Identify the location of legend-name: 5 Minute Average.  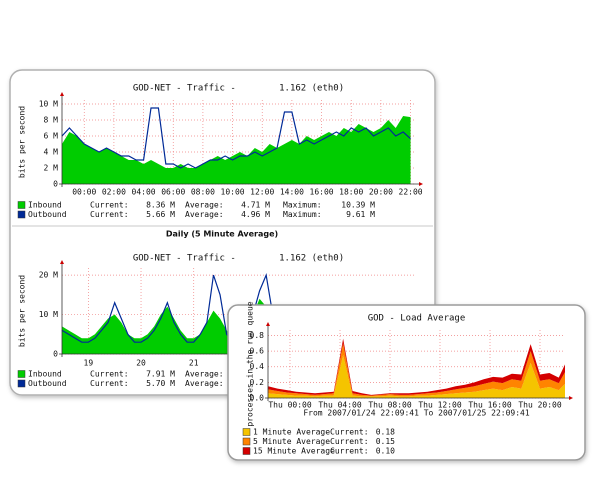
(291, 441).